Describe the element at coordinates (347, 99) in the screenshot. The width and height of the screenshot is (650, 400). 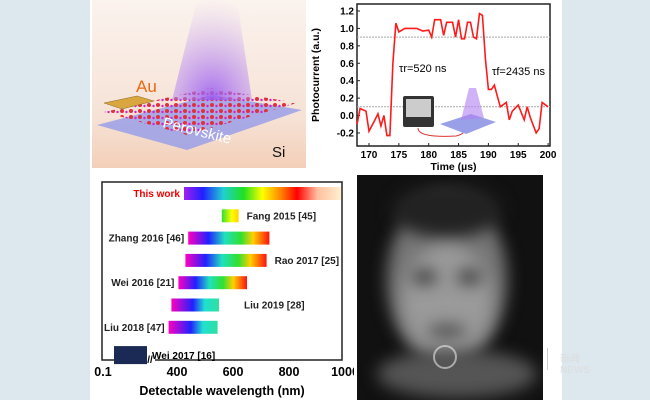
I see `y-tick-label: 0.2` at that location.